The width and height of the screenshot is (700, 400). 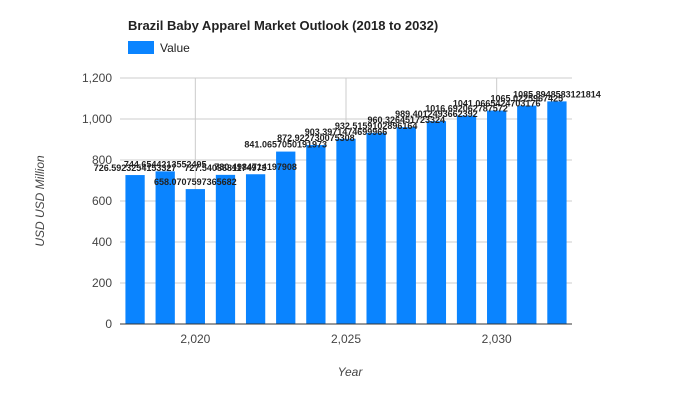 What do you see at coordinates (406, 120) in the screenshot?
I see `bar-data-label: 960.326451723324` at bounding box center [406, 120].